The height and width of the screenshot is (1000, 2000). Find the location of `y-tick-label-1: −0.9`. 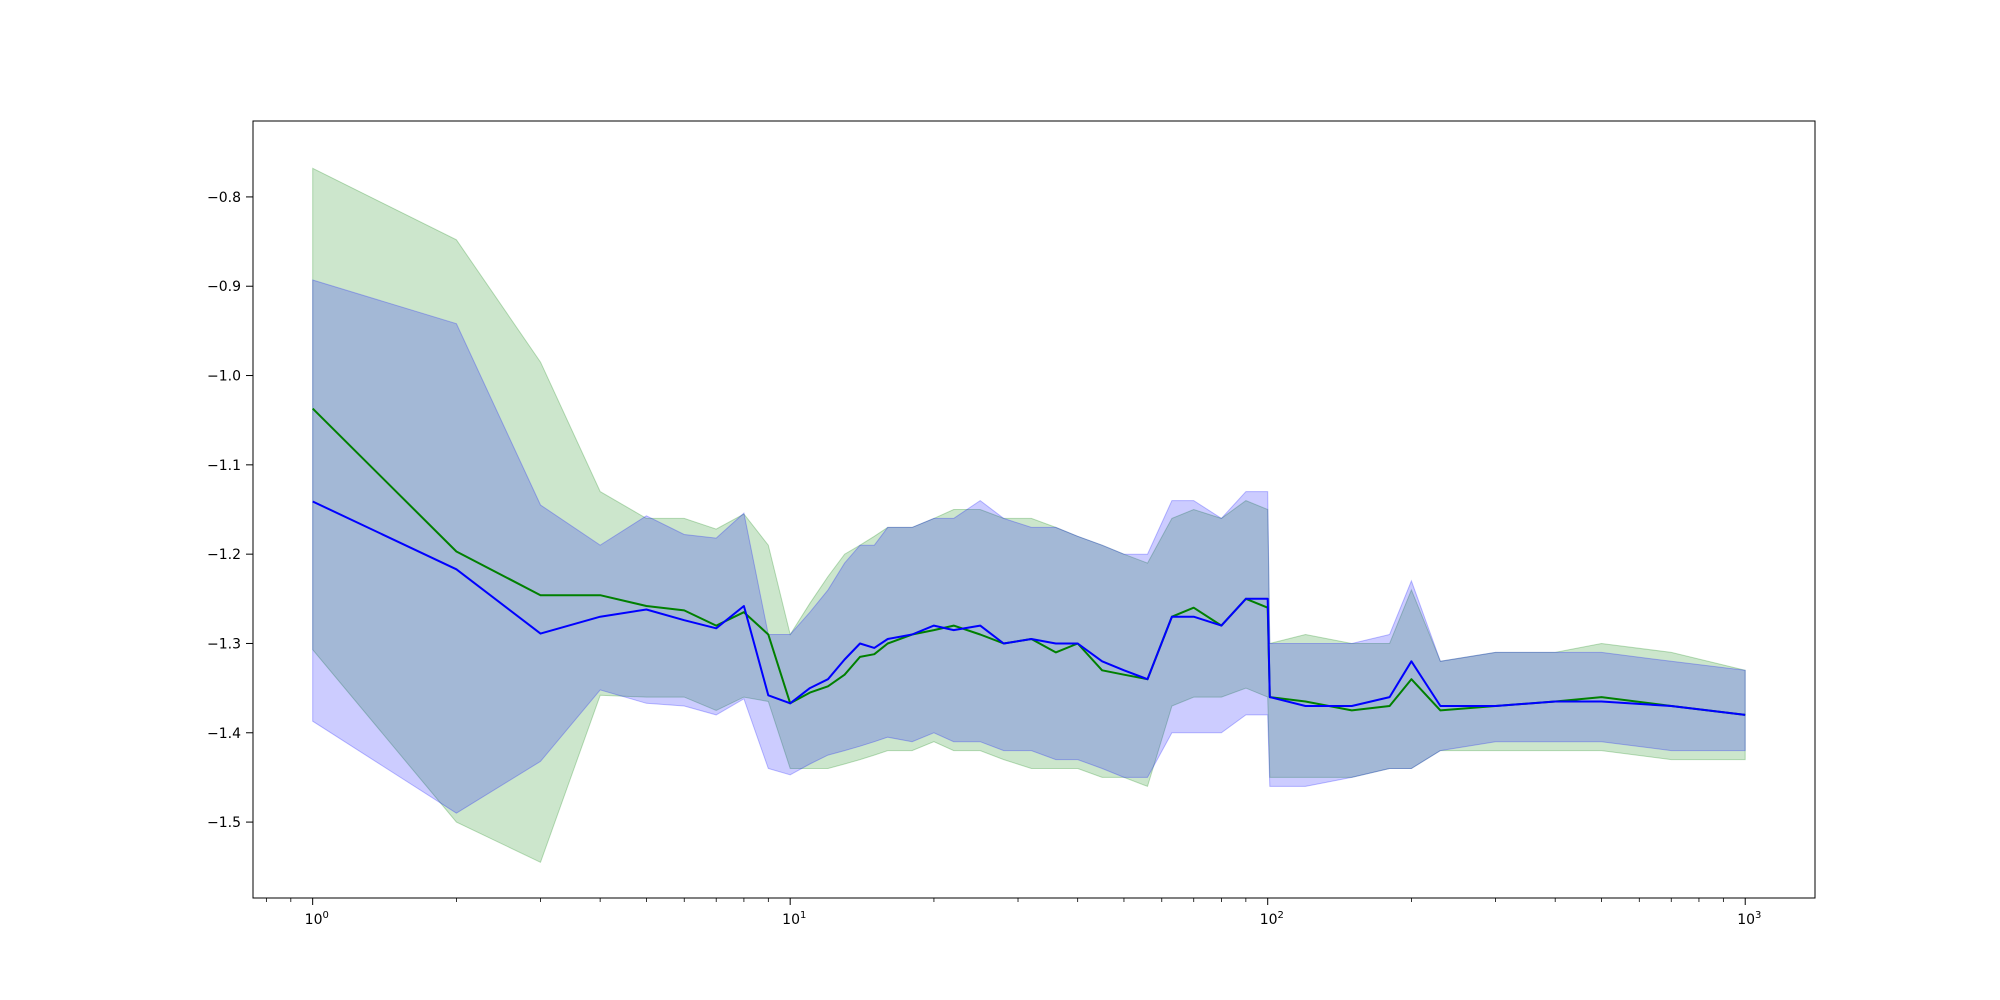

y-tick-label-1: −0.9 is located at coordinates (224, 287).